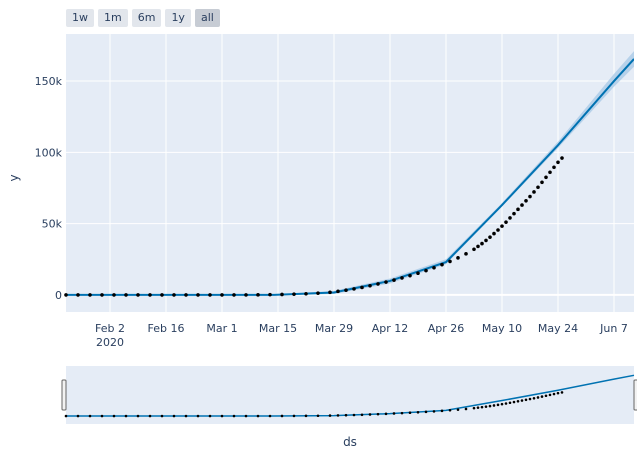  Describe the element at coordinates (278, 328) in the screenshot. I see `x-tick-label: Mar 15` at that location.